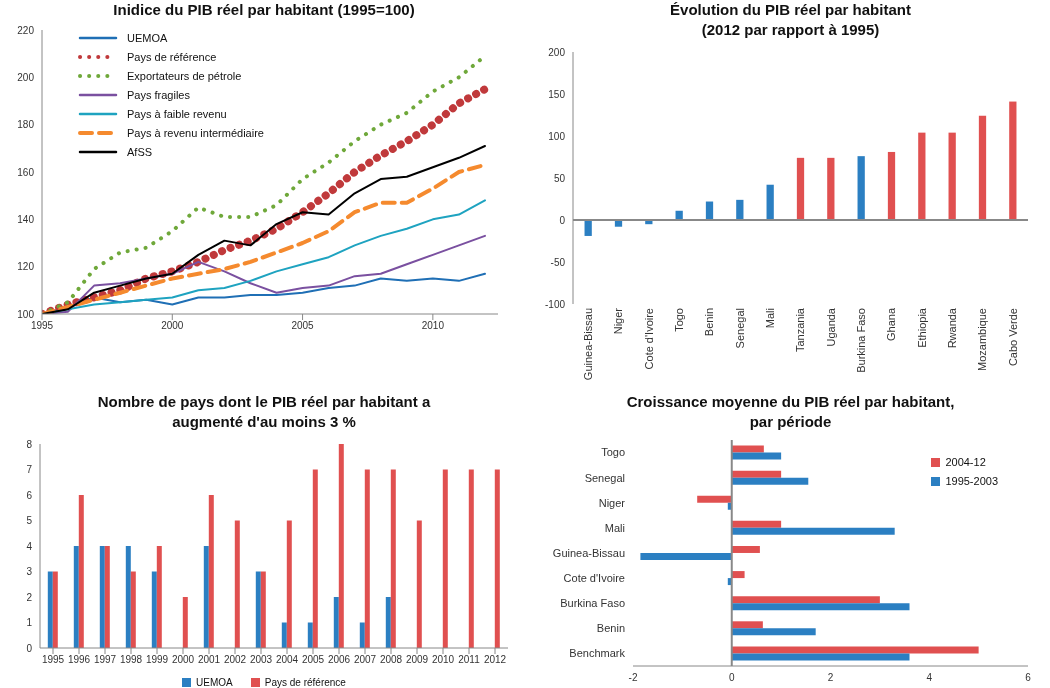 The width and height of the screenshot is (1050, 688). Describe the element at coordinates (184, 76) in the screenshot. I see `legend-label: Exportateurs de pétrole` at that location.